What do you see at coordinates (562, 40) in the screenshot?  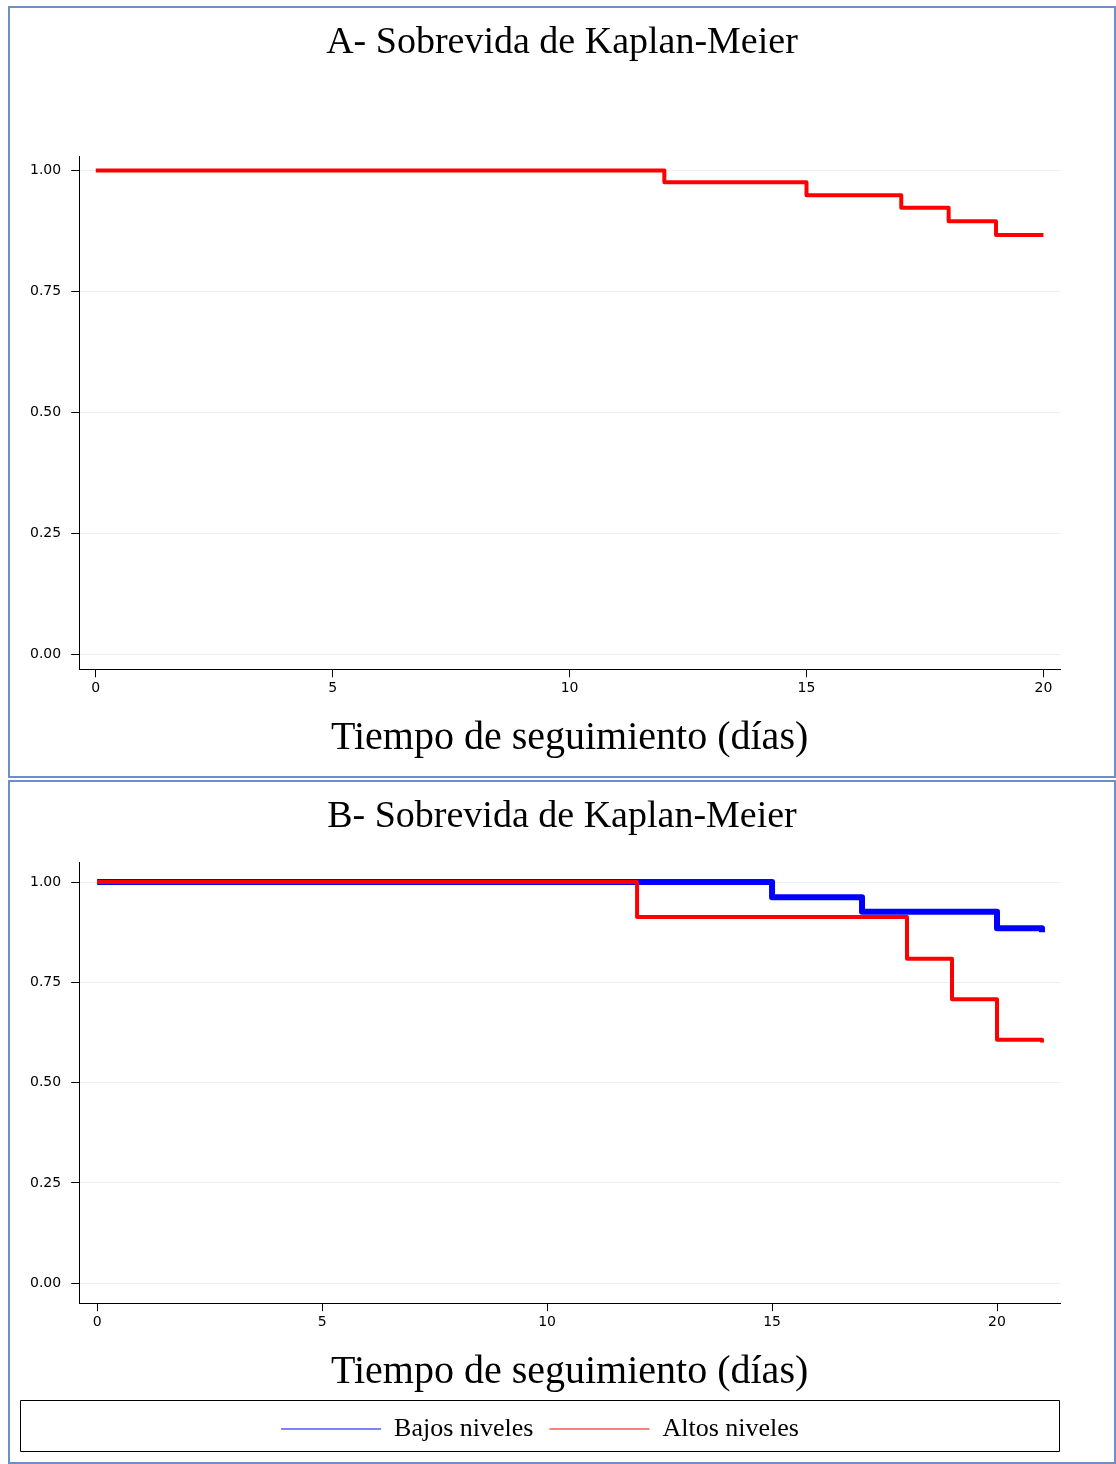 I see `chart-title: A- Sobrevida de Kaplan-Meier` at bounding box center [562, 40].